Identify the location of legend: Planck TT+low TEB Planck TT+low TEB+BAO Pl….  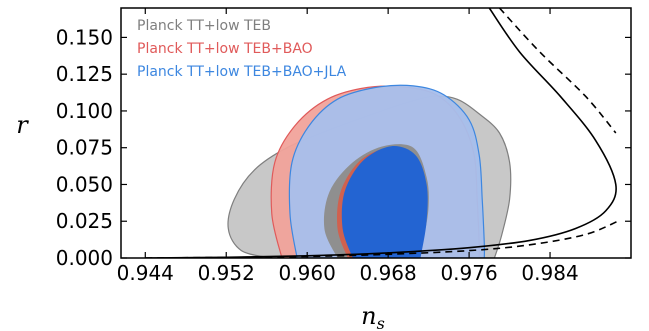
(242, 49).